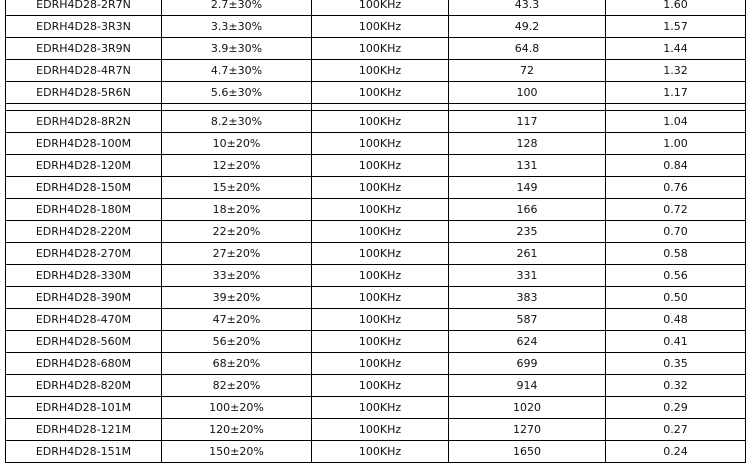 This screenshot has width=750, height=465. Describe the element at coordinates (236, 341) in the screenshot. I see `inductance-cell: 56±20%` at that location.